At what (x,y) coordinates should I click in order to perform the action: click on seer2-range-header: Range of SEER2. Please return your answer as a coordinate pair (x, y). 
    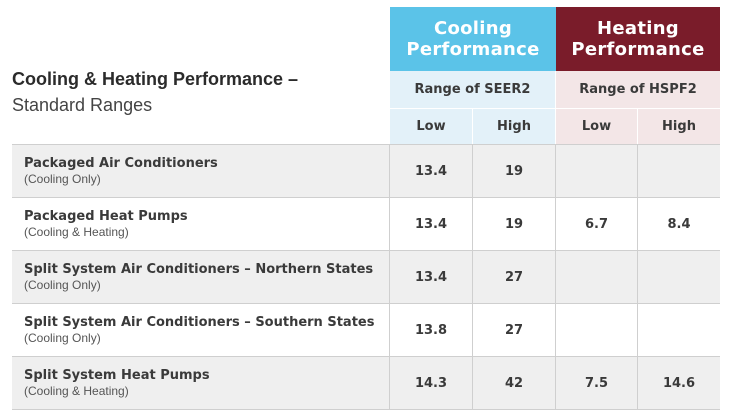
    Looking at the image, I should click on (473, 90).